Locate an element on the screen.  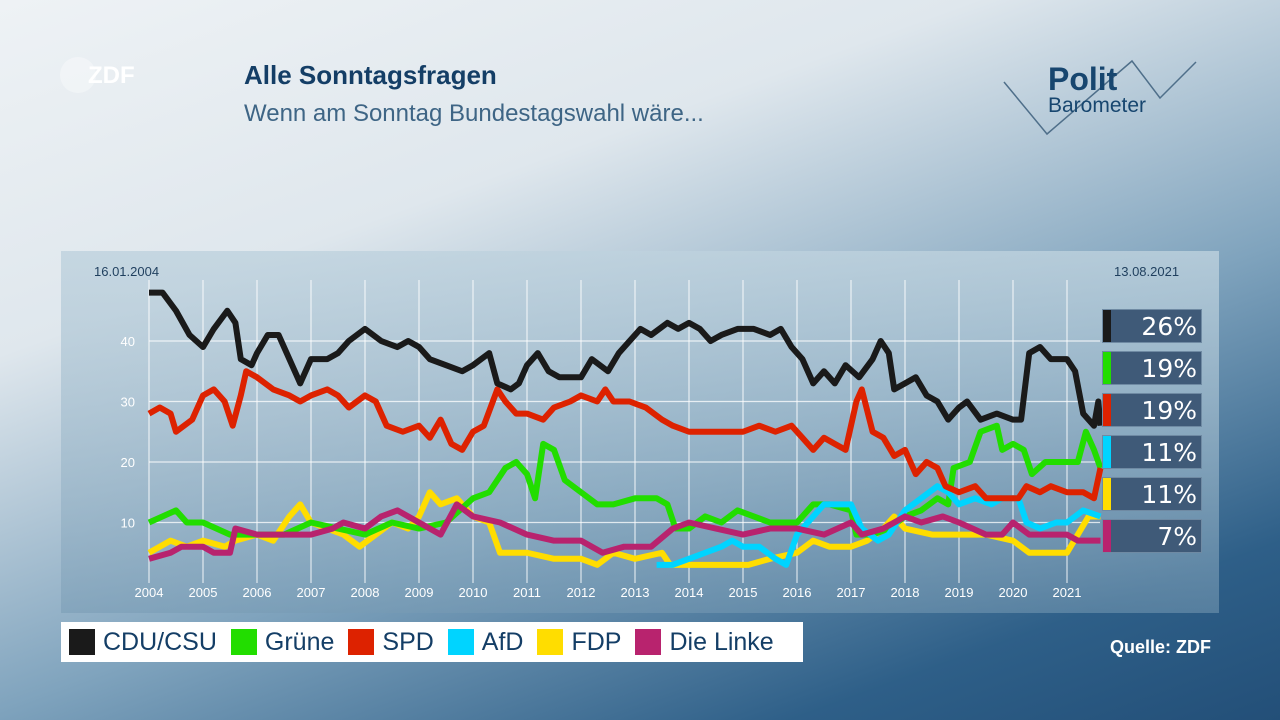
legend-item: CDU/CSU is located at coordinates (143, 642).